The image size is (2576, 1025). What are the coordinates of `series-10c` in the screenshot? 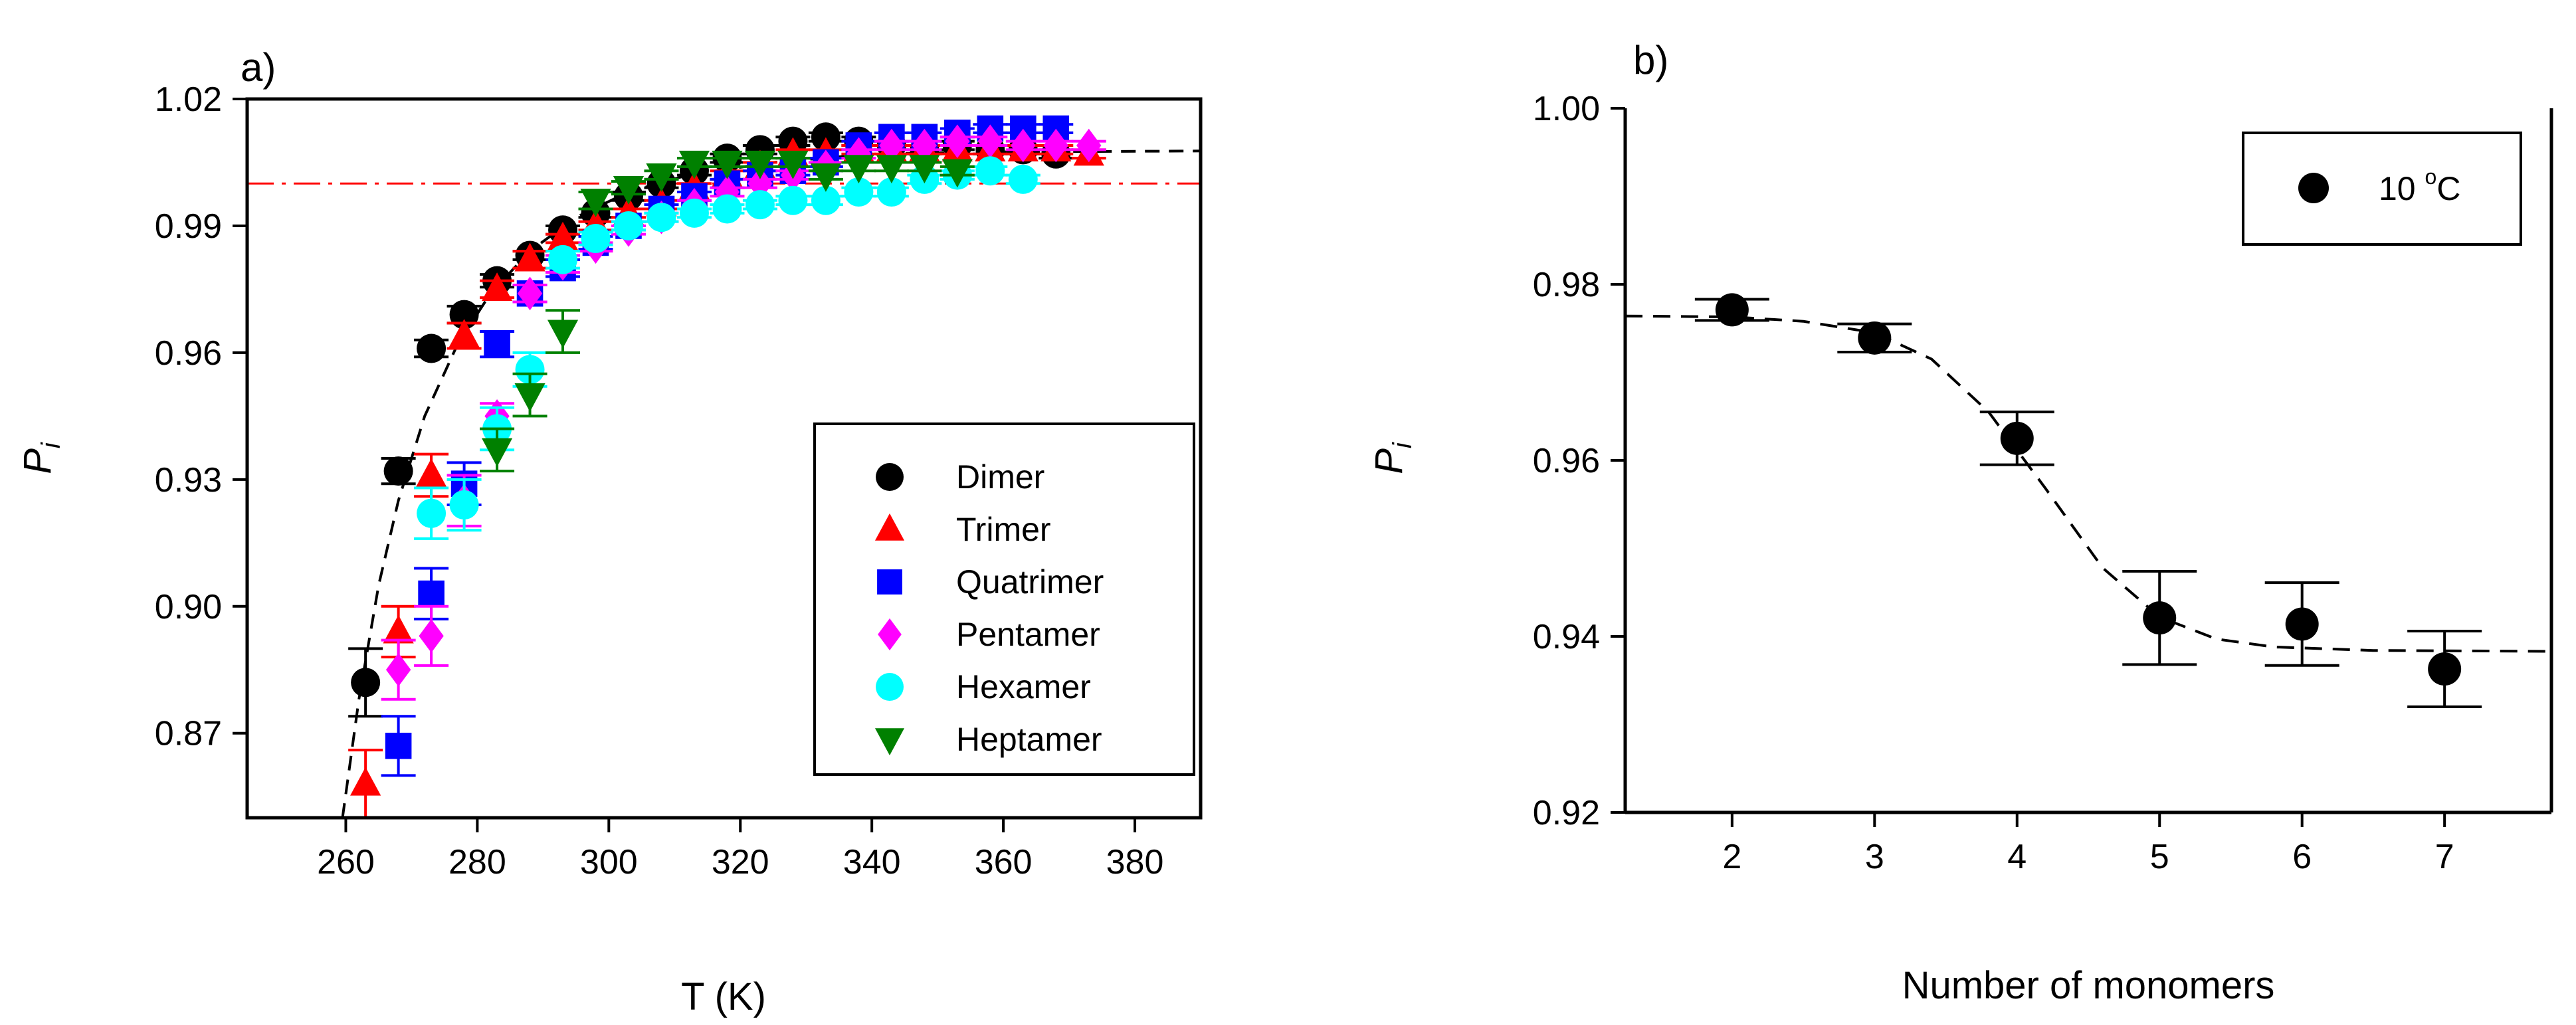 It's located at (2088, 501).